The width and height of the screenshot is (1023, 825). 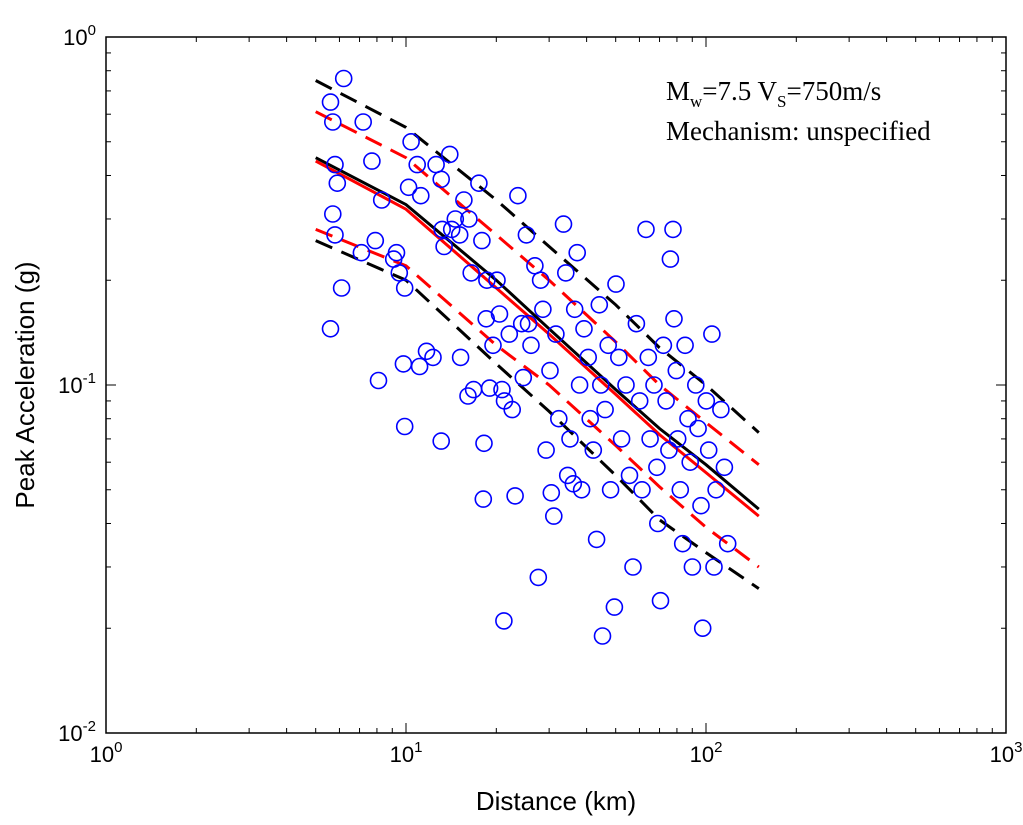 What do you see at coordinates (556, 801) in the screenshot?
I see `x-axis-title: Distance (km)` at bounding box center [556, 801].